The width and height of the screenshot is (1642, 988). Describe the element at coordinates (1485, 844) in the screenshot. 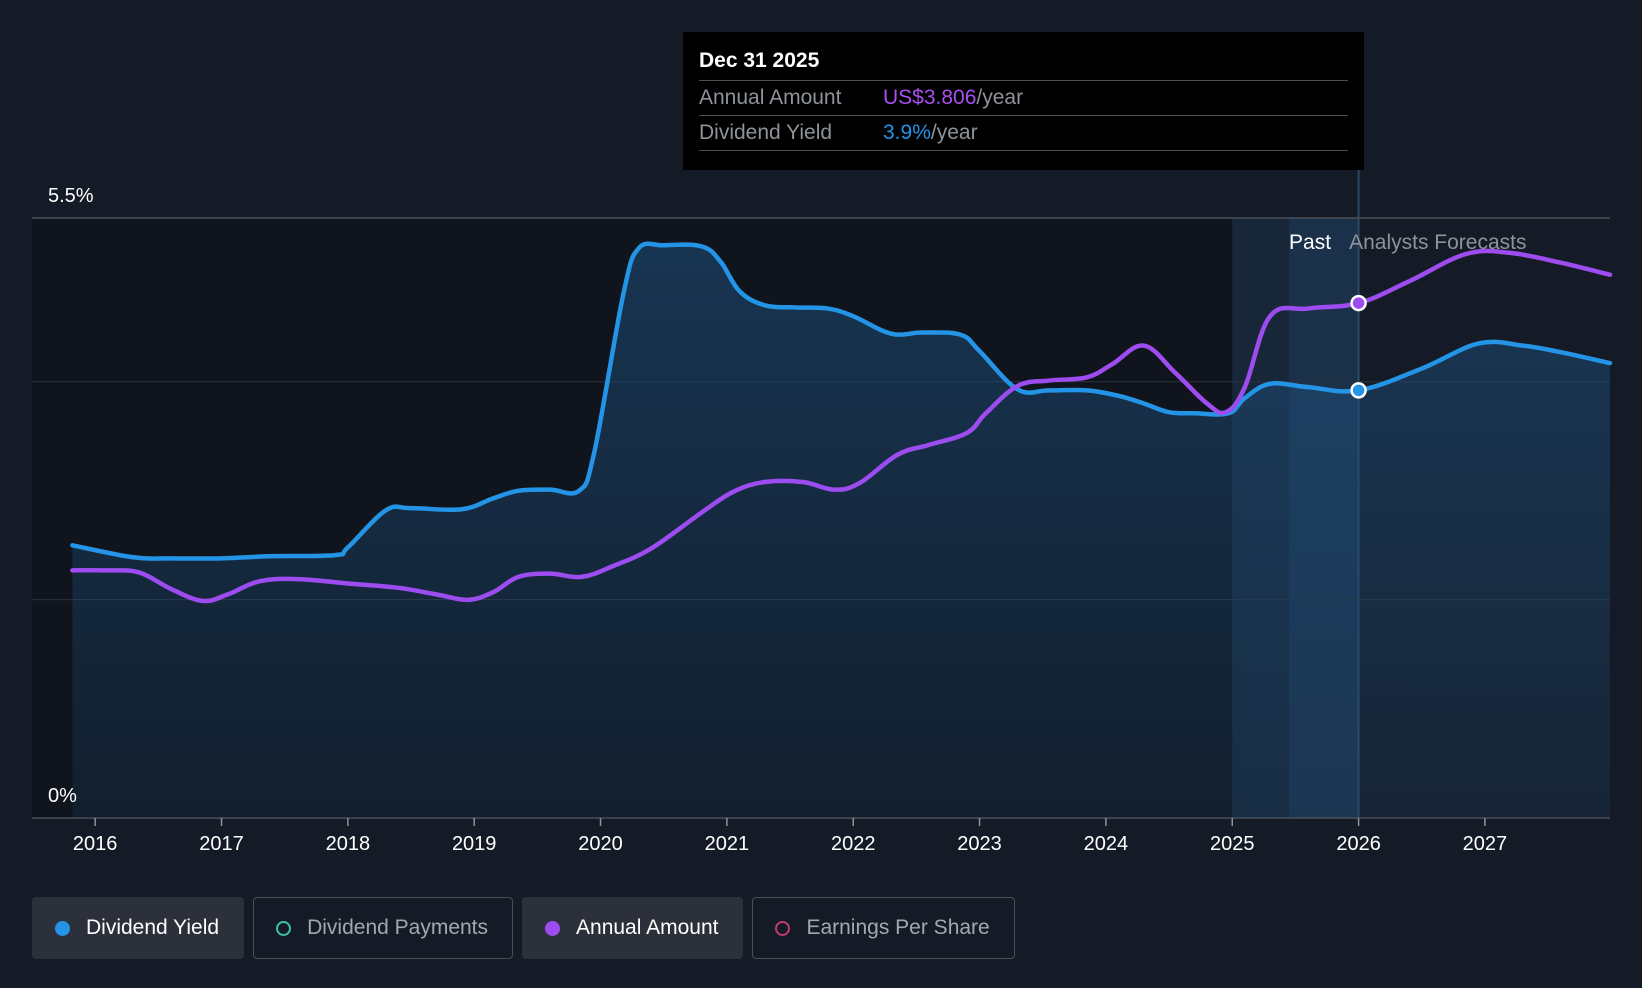

I see `x-tick-label: 2027` at that location.